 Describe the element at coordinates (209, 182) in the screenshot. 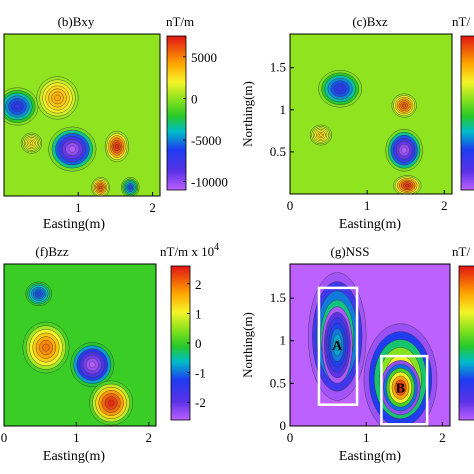

I see `colorbar-tick-label: -10000` at that location.